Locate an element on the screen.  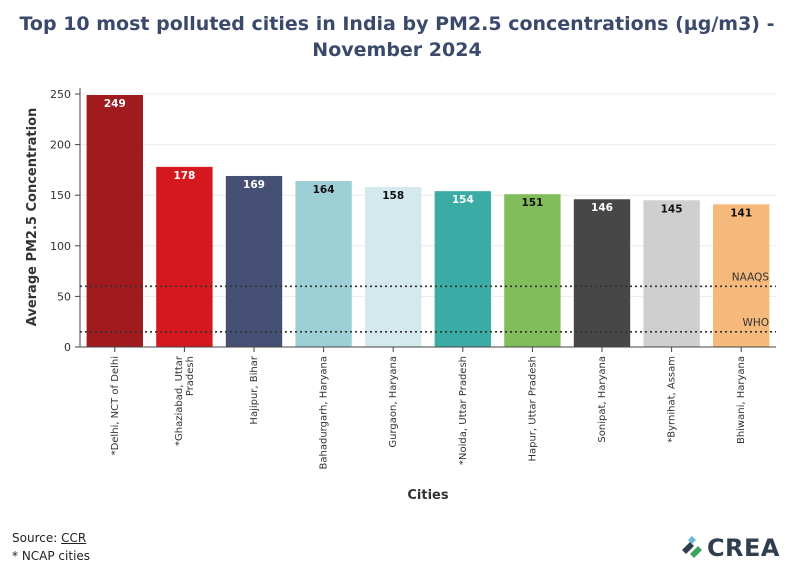
source-prefix: Source: is located at coordinates (37, 538).